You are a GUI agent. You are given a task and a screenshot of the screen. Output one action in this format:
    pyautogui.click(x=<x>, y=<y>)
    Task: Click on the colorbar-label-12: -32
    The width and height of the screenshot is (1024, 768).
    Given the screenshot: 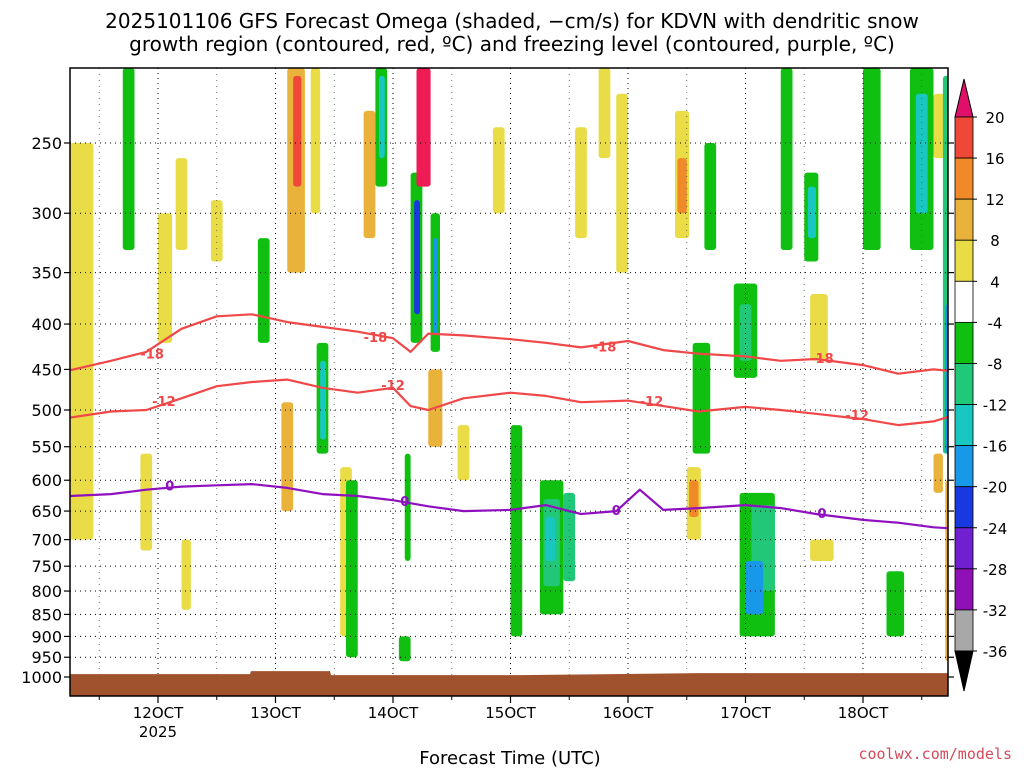 What is the action you would take?
    pyautogui.click(x=995, y=611)
    